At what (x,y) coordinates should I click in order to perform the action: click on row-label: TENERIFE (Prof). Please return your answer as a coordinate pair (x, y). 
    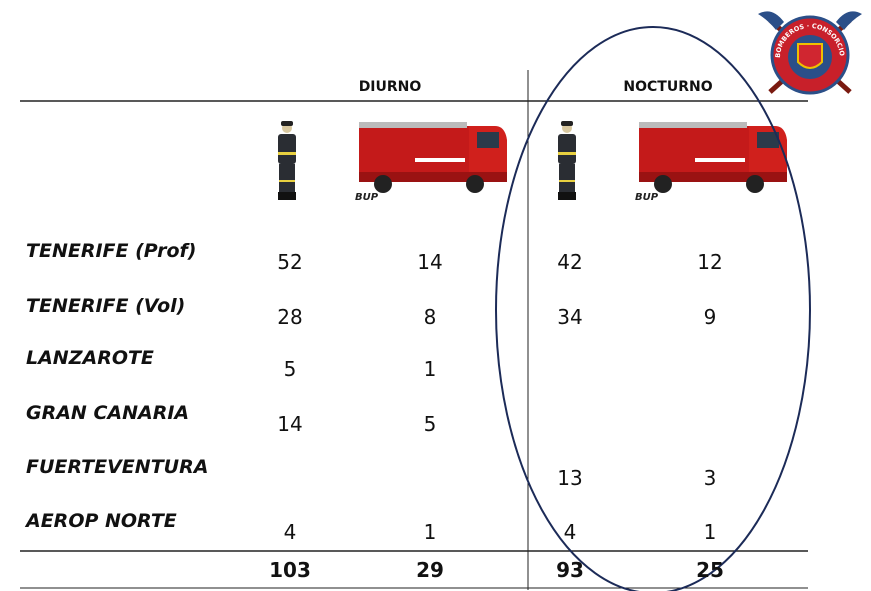
    Looking at the image, I should click on (111, 251).